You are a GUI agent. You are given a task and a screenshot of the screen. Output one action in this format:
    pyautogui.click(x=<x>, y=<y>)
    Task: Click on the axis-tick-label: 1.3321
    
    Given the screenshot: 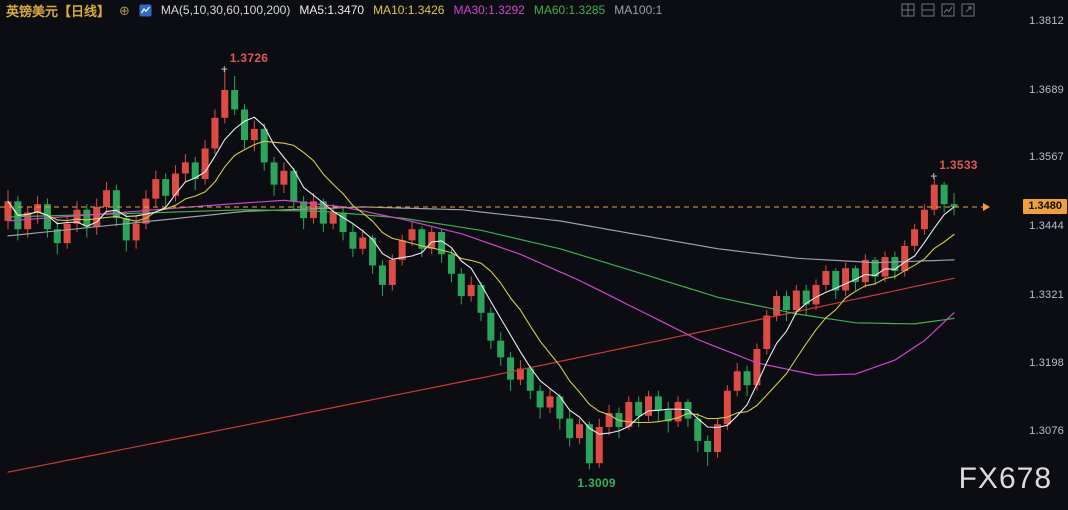 What is the action you would take?
    pyautogui.click(x=1046, y=294)
    